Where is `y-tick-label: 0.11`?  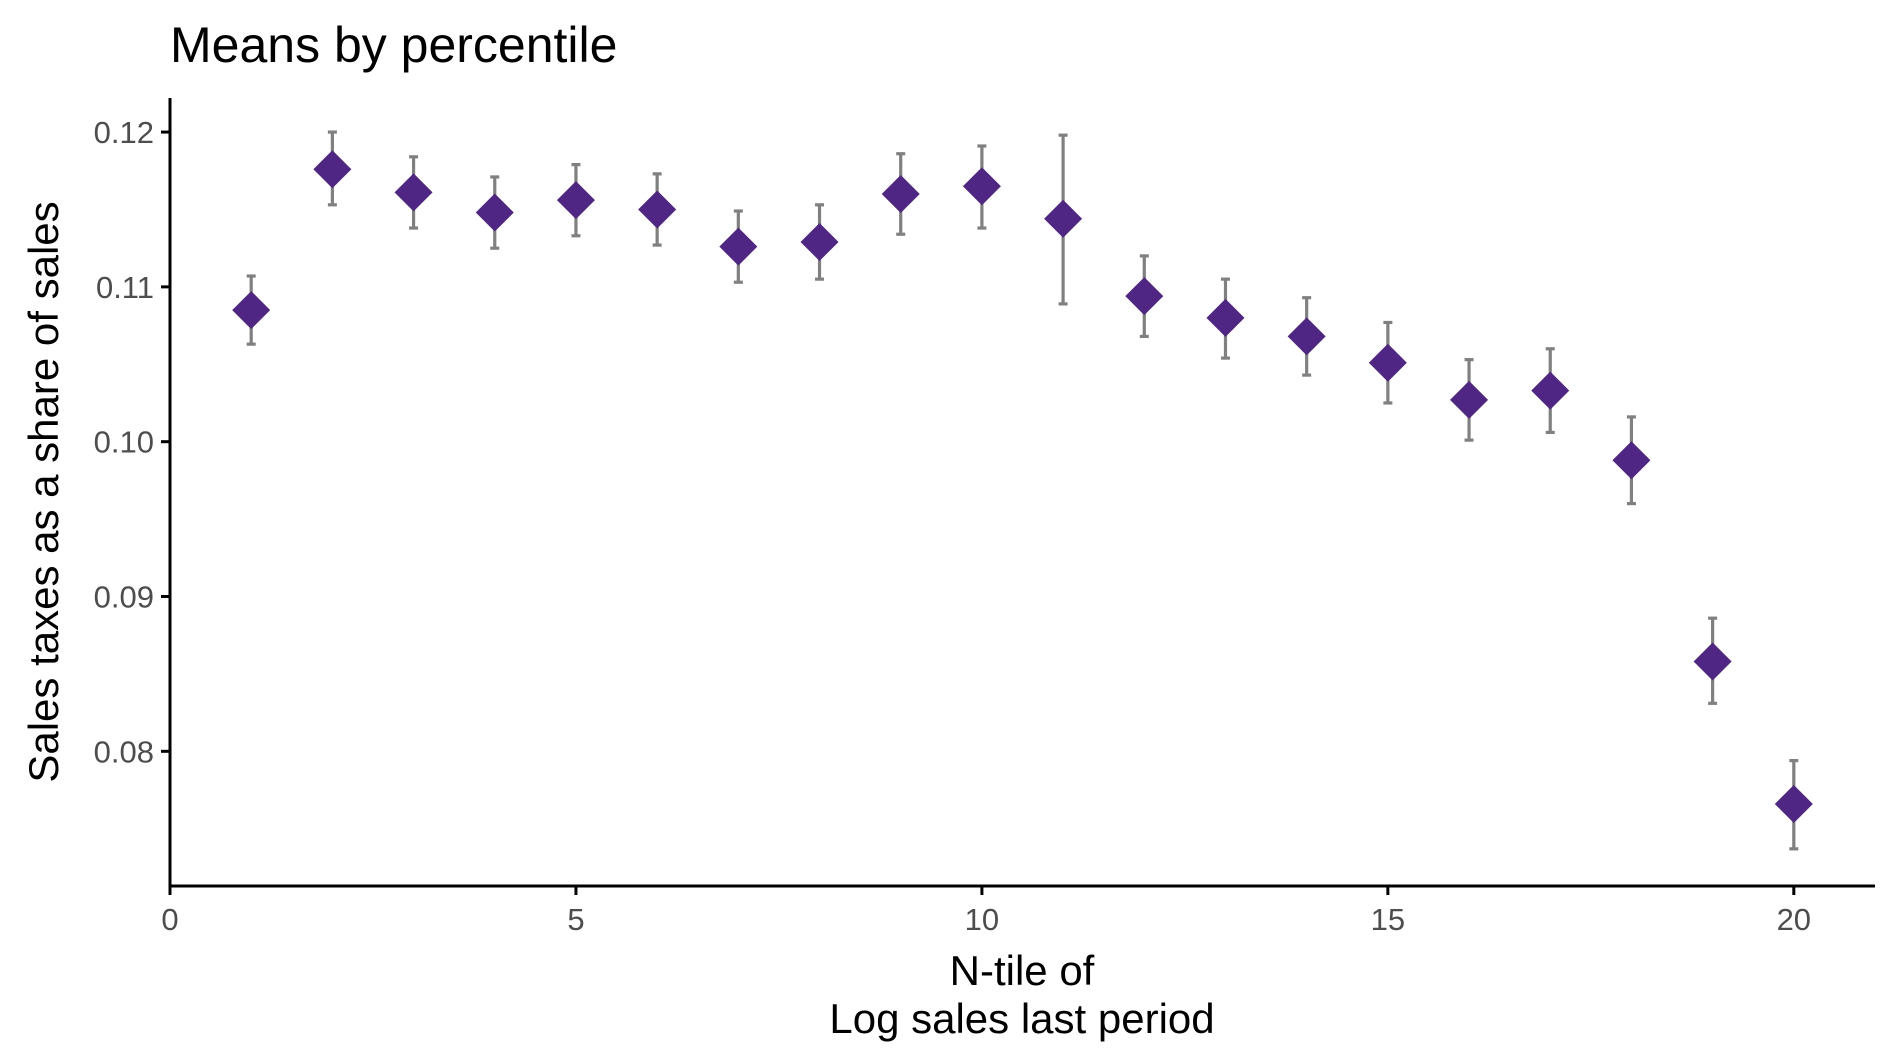 y-tick-label: 0.11 is located at coordinates (125, 287).